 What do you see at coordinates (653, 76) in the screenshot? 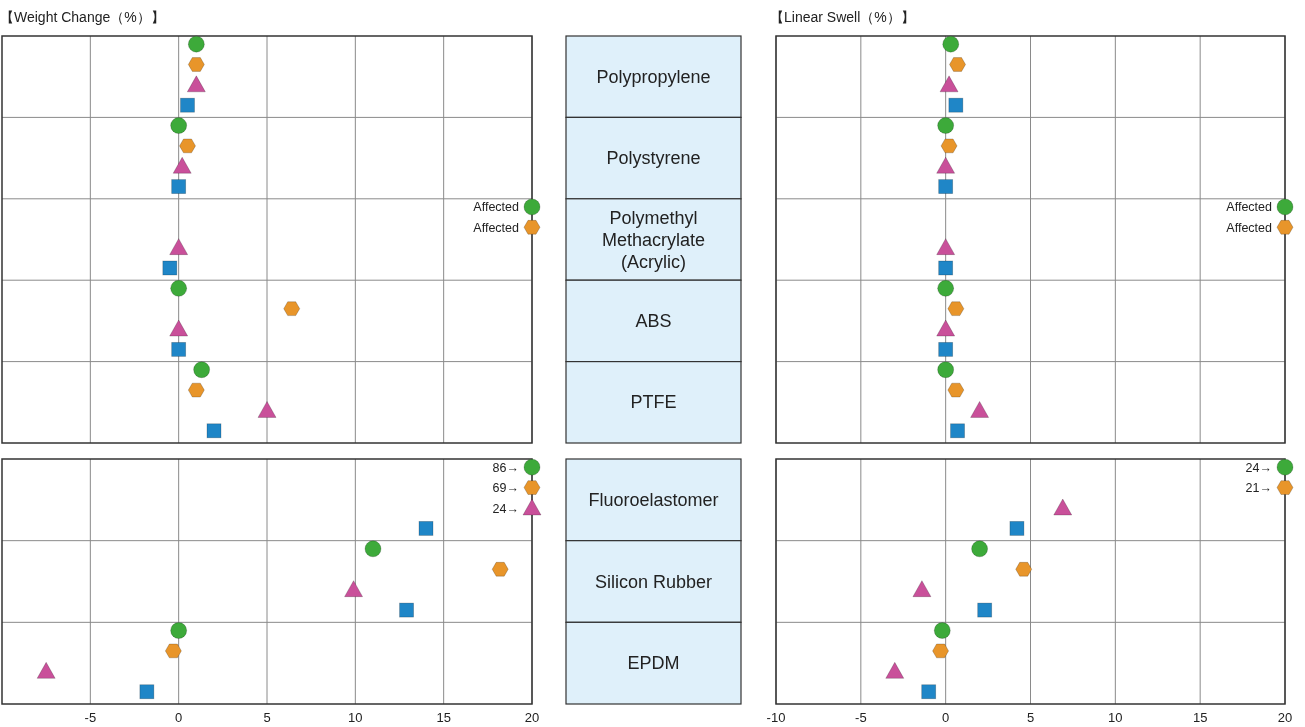
I see `y-tick-label: Polypropylene` at bounding box center [653, 76].